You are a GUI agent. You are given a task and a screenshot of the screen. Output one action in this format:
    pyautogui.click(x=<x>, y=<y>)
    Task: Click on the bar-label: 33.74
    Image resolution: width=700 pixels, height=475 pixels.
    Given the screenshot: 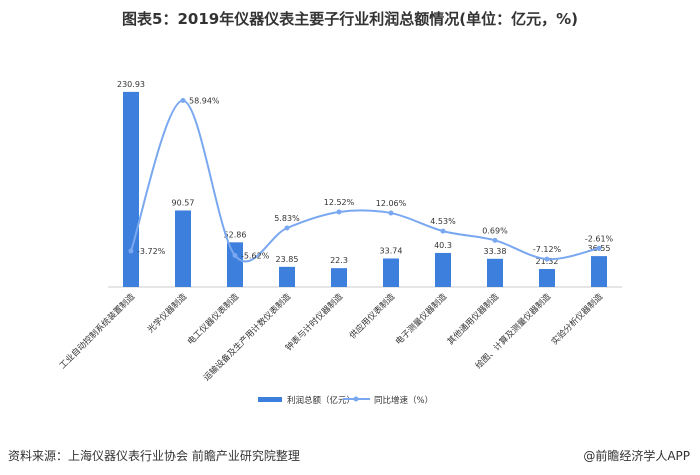 What is the action you would take?
    pyautogui.click(x=391, y=250)
    